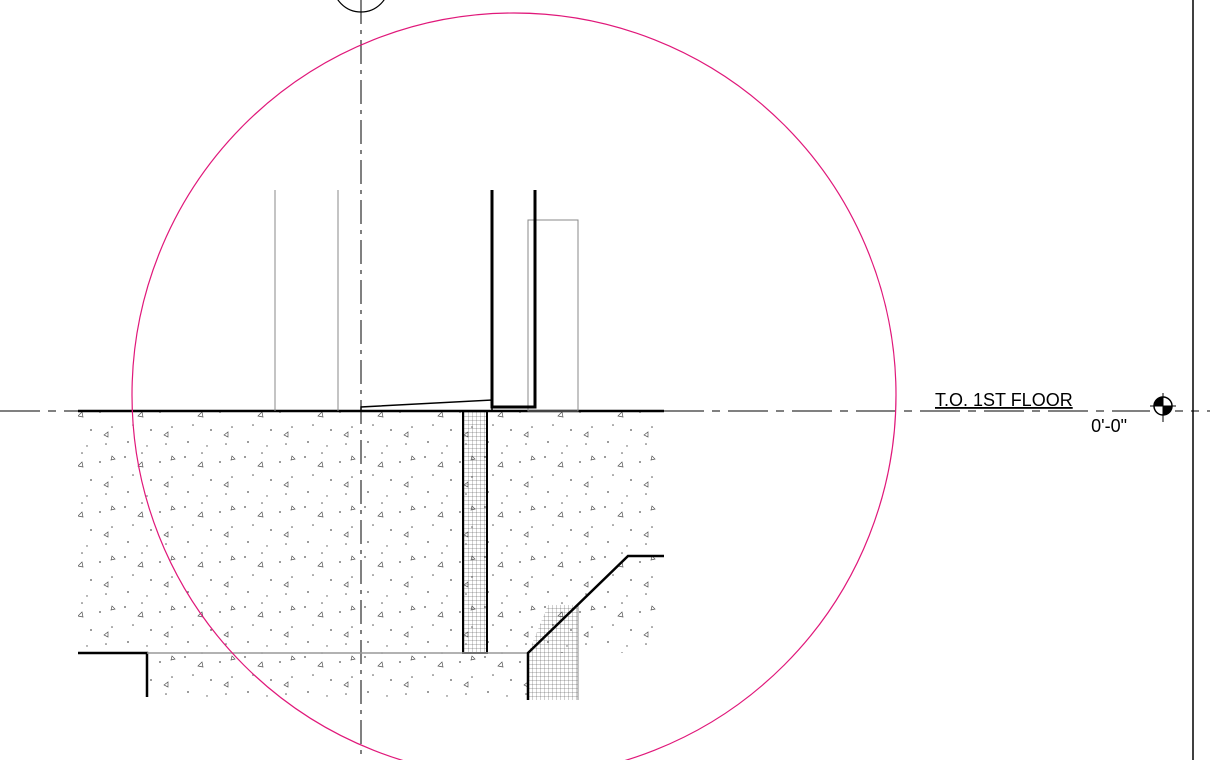 This screenshot has width=1210, height=760. Describe the element at coordinates (513, 299) in the screenshot. I see `wall` at that location.